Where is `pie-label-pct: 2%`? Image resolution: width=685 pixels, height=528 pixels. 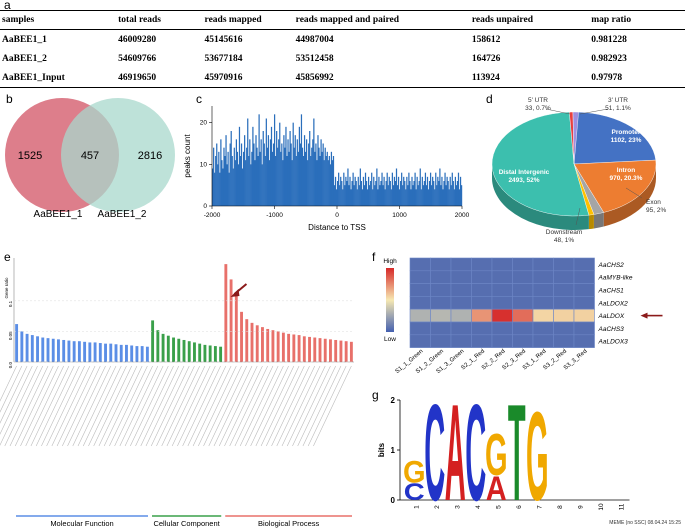
pie-label-pct: 2% is located at coordinates (662, 210).